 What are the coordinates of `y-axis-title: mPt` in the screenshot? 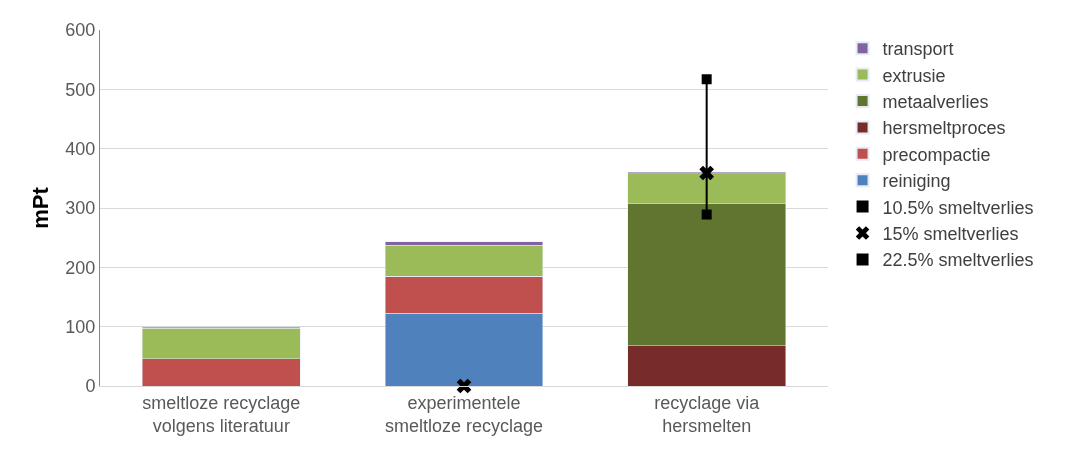 It's located at (41, 207).